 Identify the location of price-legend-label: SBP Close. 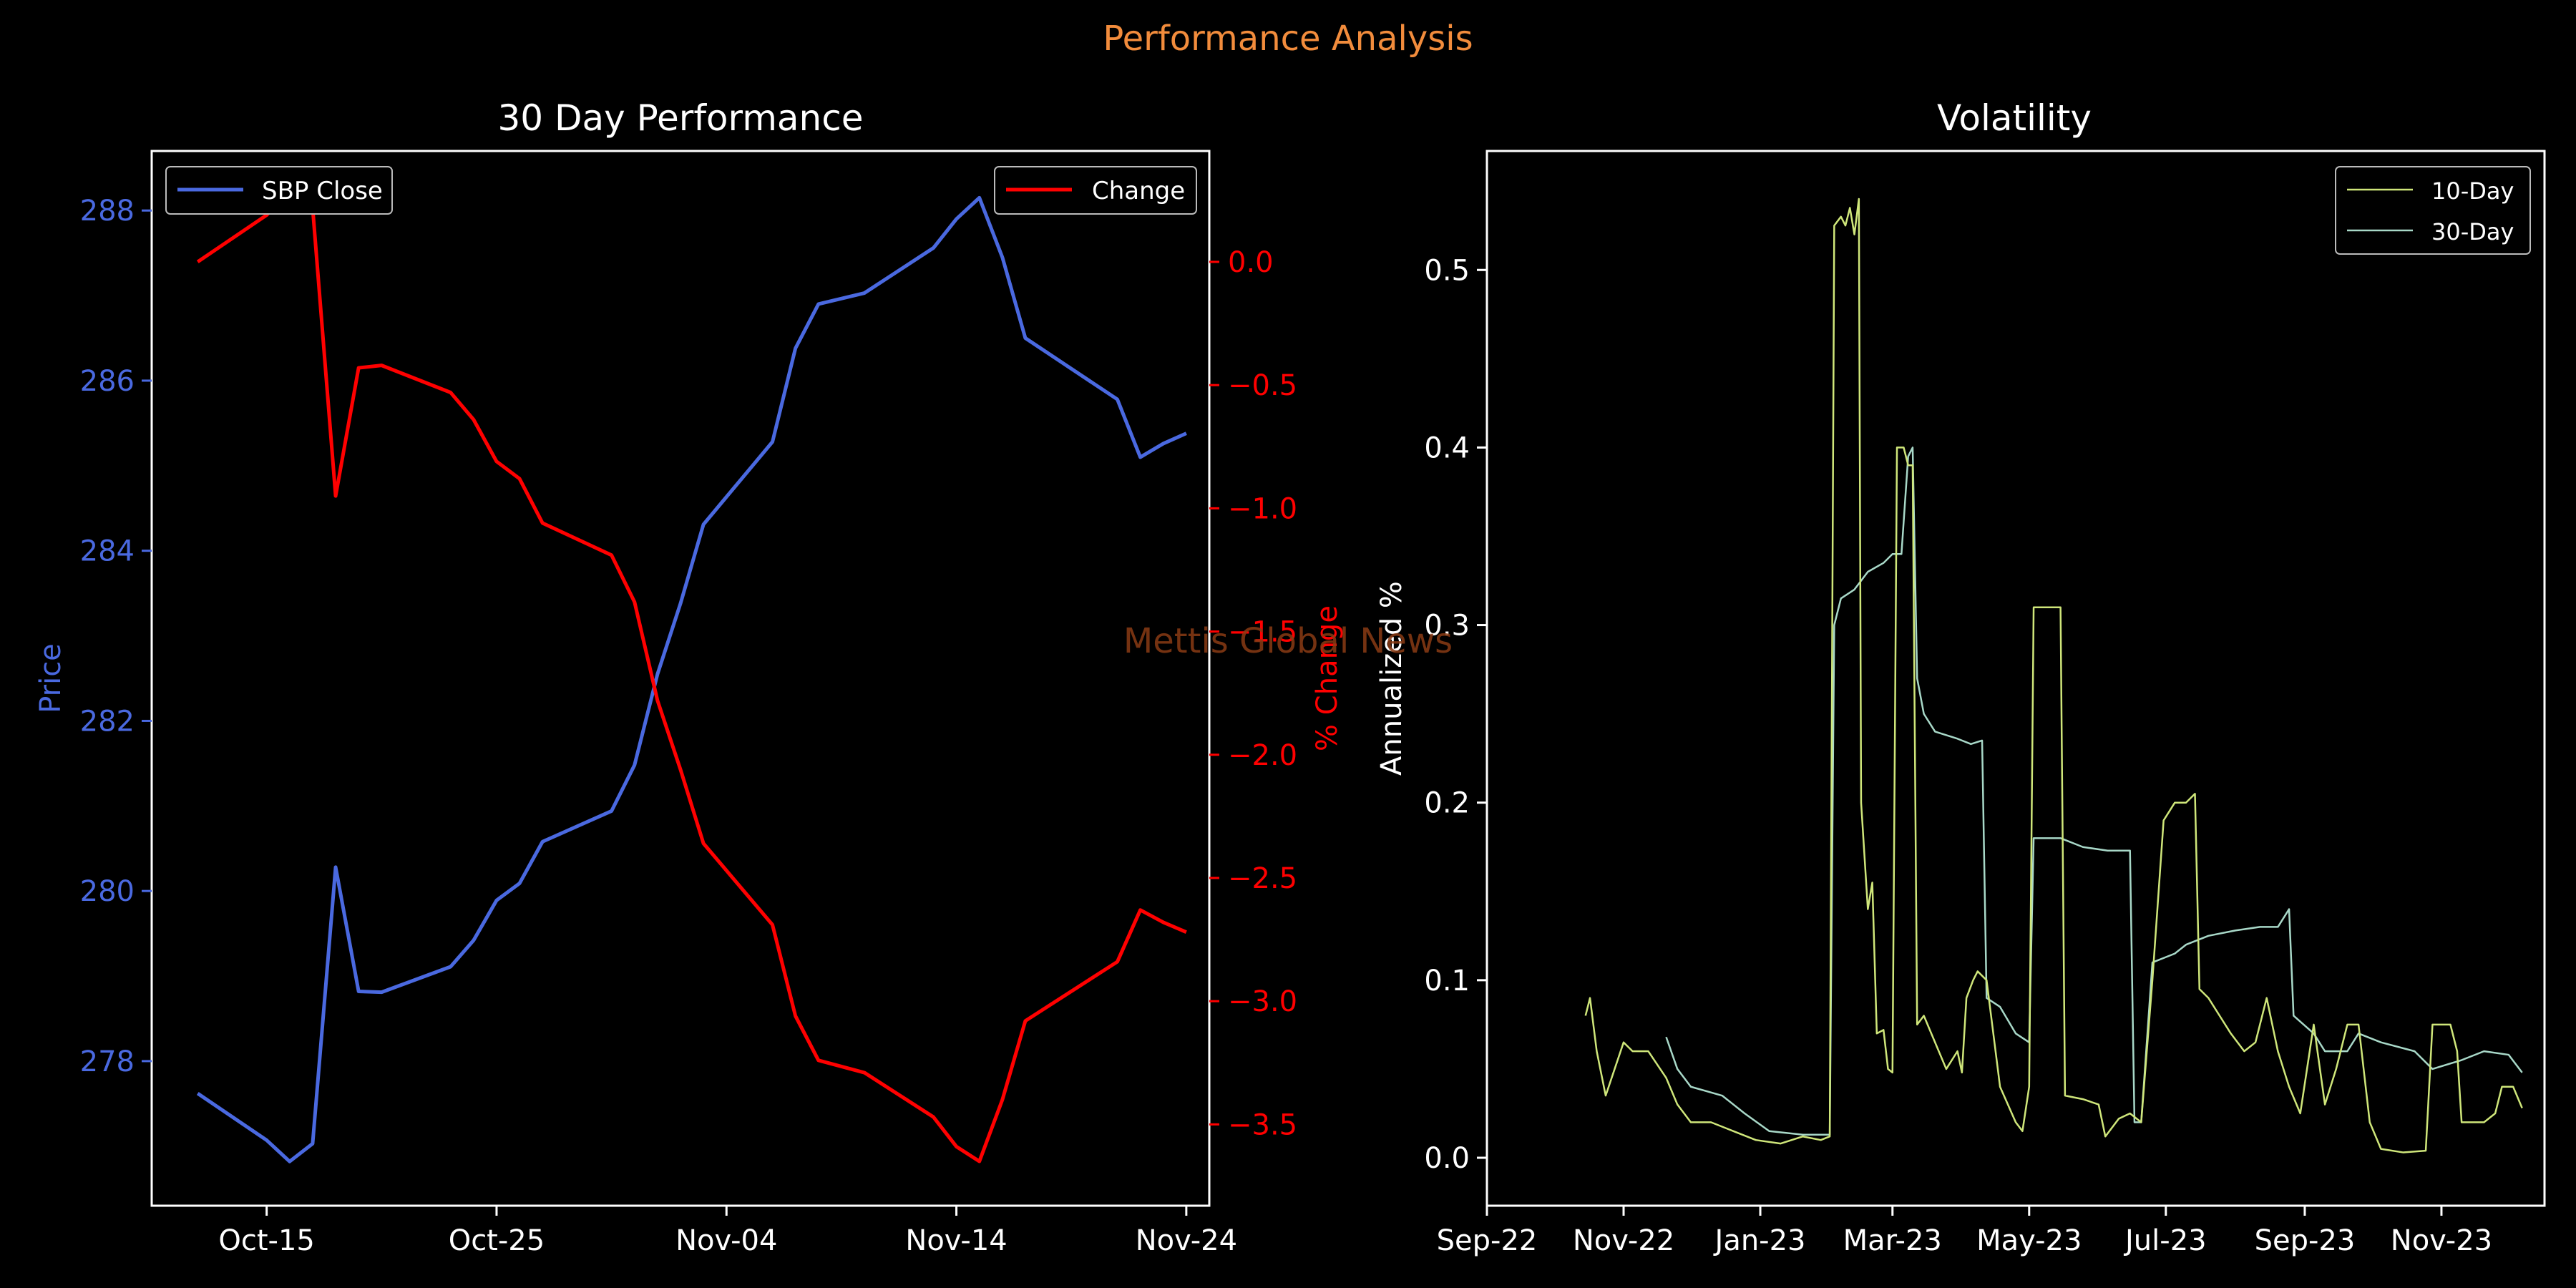
(322, 191).